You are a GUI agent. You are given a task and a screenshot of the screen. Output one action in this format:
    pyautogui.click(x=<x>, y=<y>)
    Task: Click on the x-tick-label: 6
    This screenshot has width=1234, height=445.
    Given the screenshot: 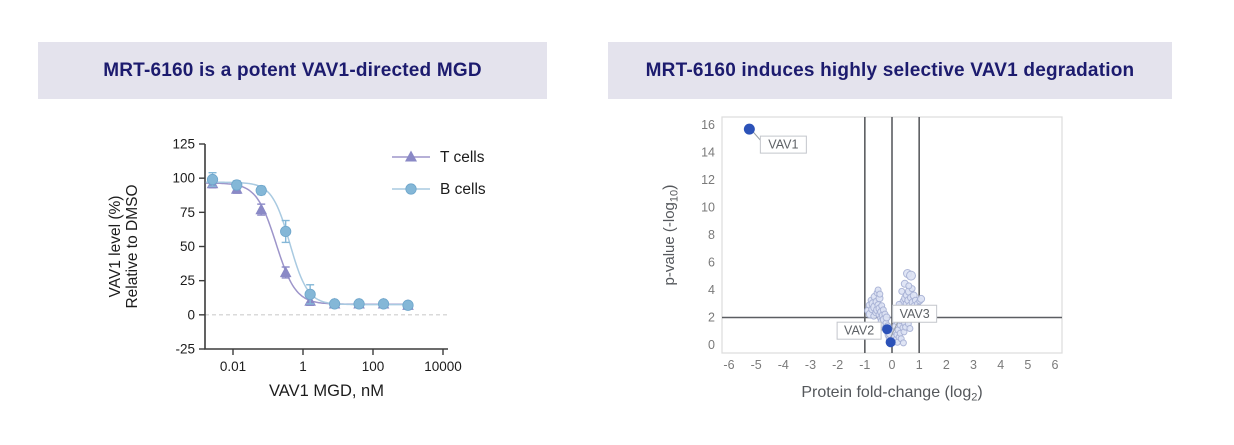 What is the action you would take?
    pyautogui.click(x=1055, y=365)
    